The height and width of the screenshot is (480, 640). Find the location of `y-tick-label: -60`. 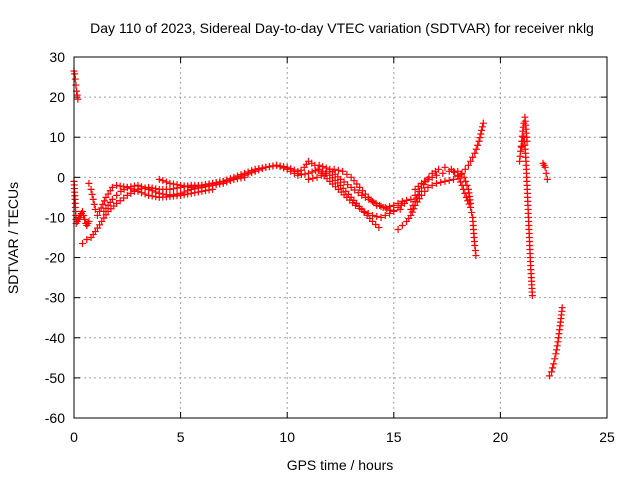

y-tick-label: -60 is located at coordinates (55, 418).